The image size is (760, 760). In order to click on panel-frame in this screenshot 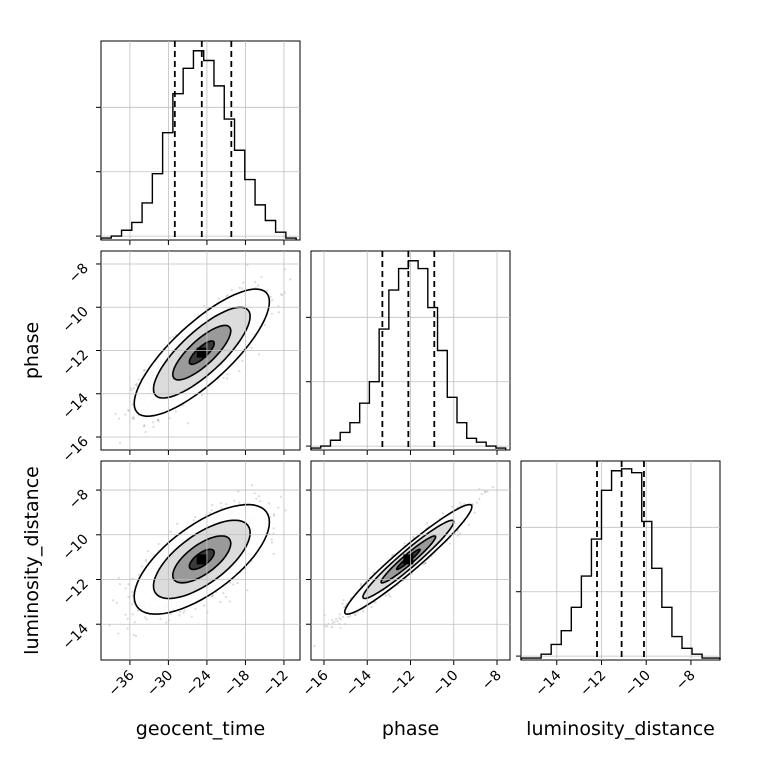, I will do `click(200, 560)`.